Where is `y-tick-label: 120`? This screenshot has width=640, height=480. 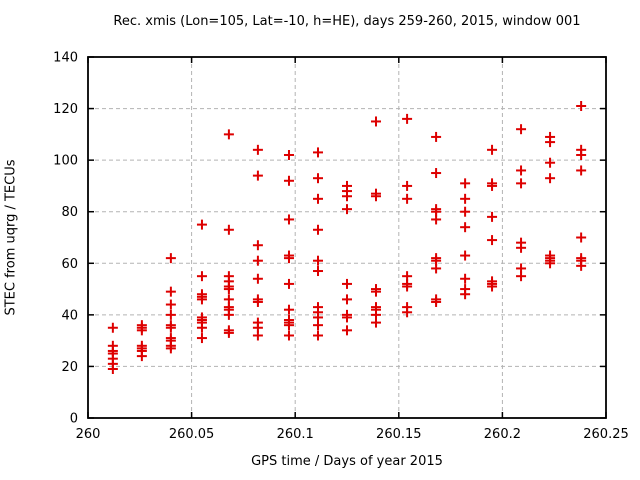
y-tick-label: 120 is located at coordinates (65, 109).